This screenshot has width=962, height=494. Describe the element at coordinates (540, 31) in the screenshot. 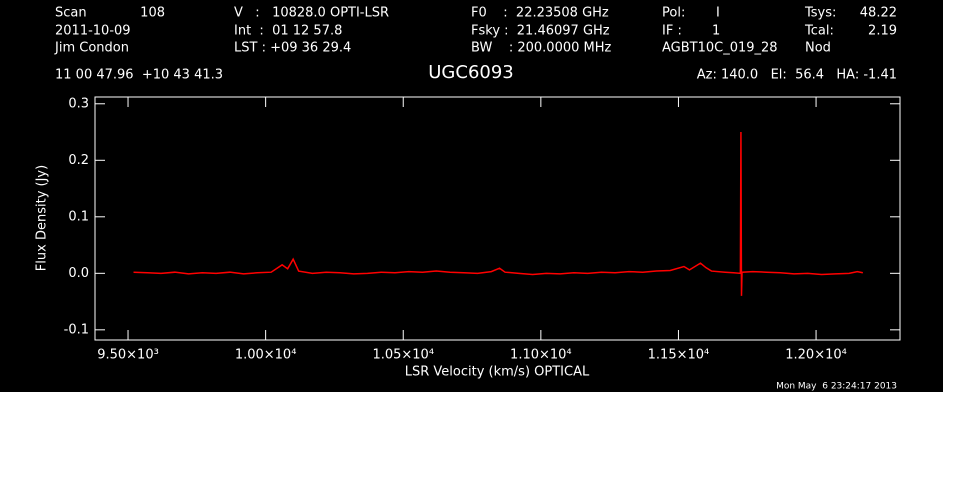

I see `fsky: Fsky : 21.46097 GHz` at that location.